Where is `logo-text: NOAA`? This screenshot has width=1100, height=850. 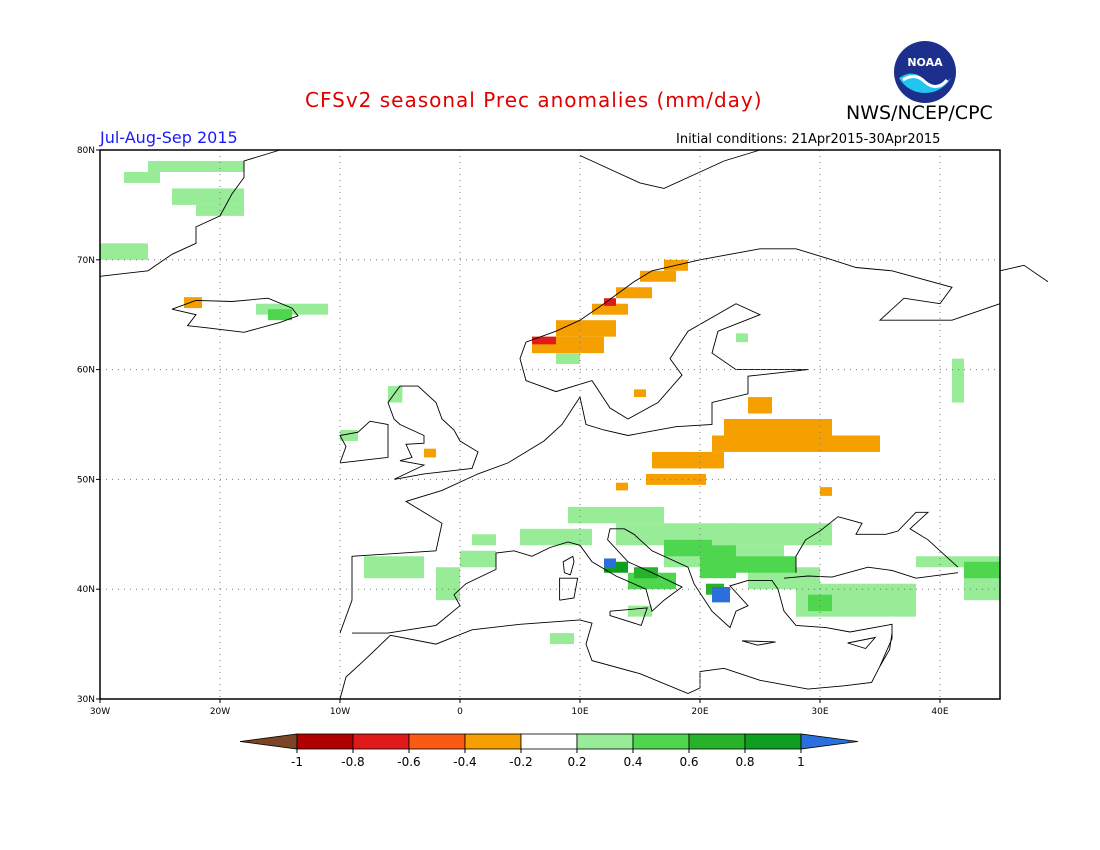
logo-text: NOAA is located at coordinates (925, 62).